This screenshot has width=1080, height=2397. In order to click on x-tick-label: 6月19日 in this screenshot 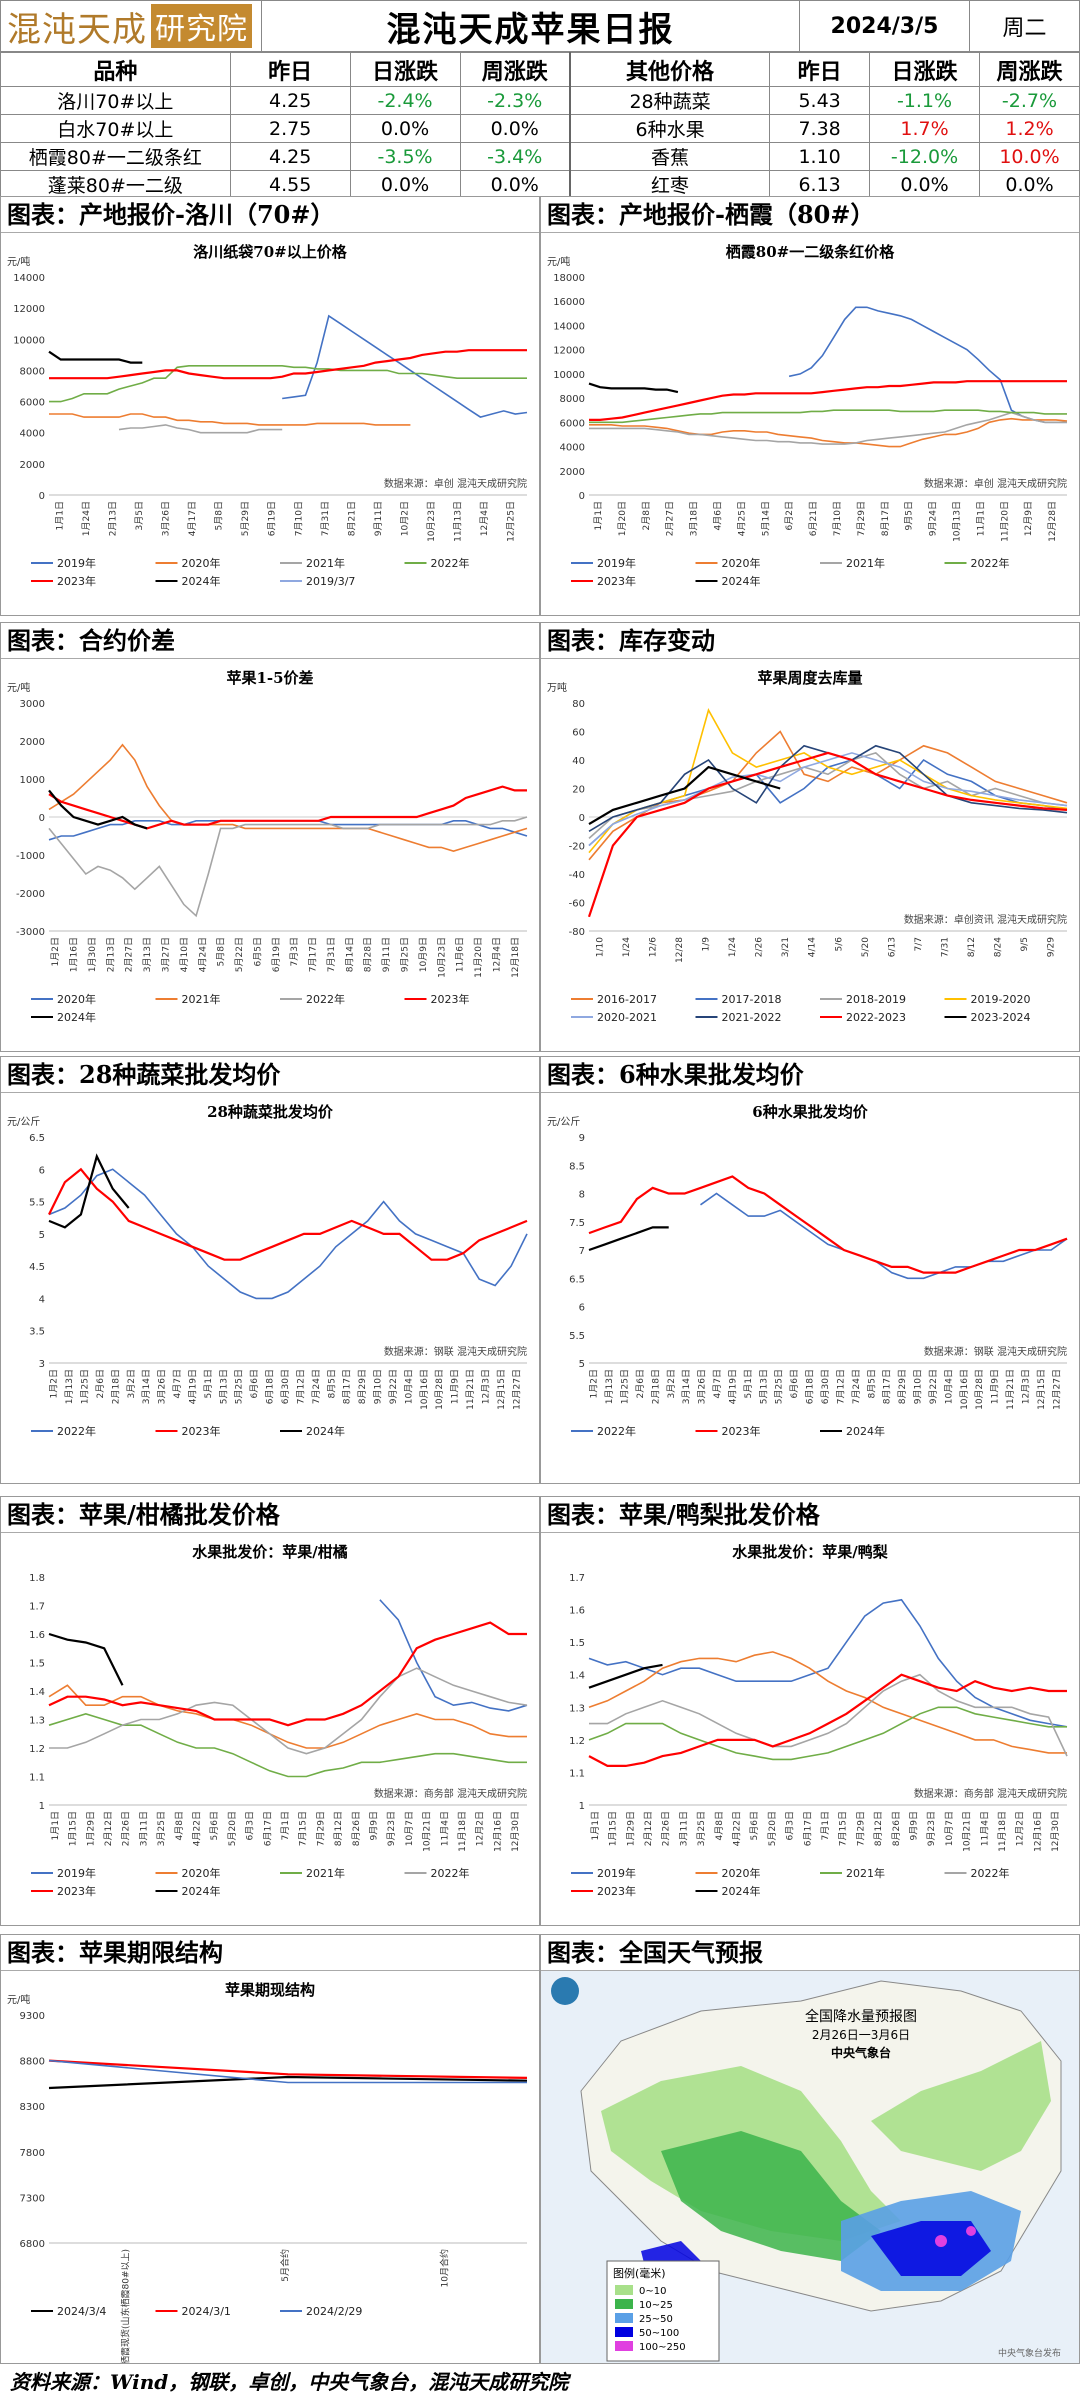, I will do `click(272, 518)`.